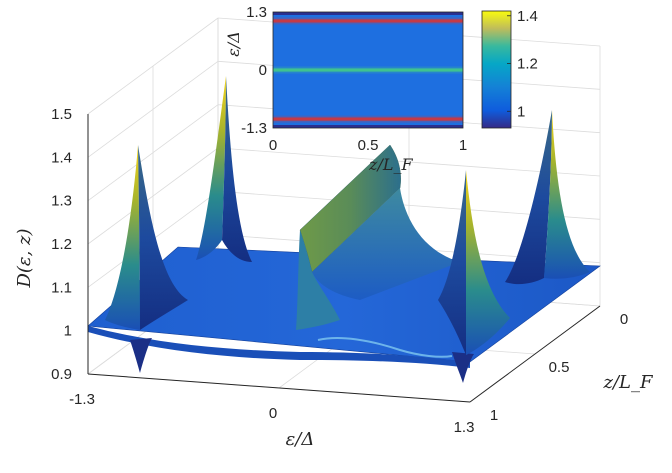 The height and width of the screenshot is (473, 672). Describe the element at coordinates (233, 44) in the screenshot. I see `inset-y-axis-label: ε/Δ` at that location.